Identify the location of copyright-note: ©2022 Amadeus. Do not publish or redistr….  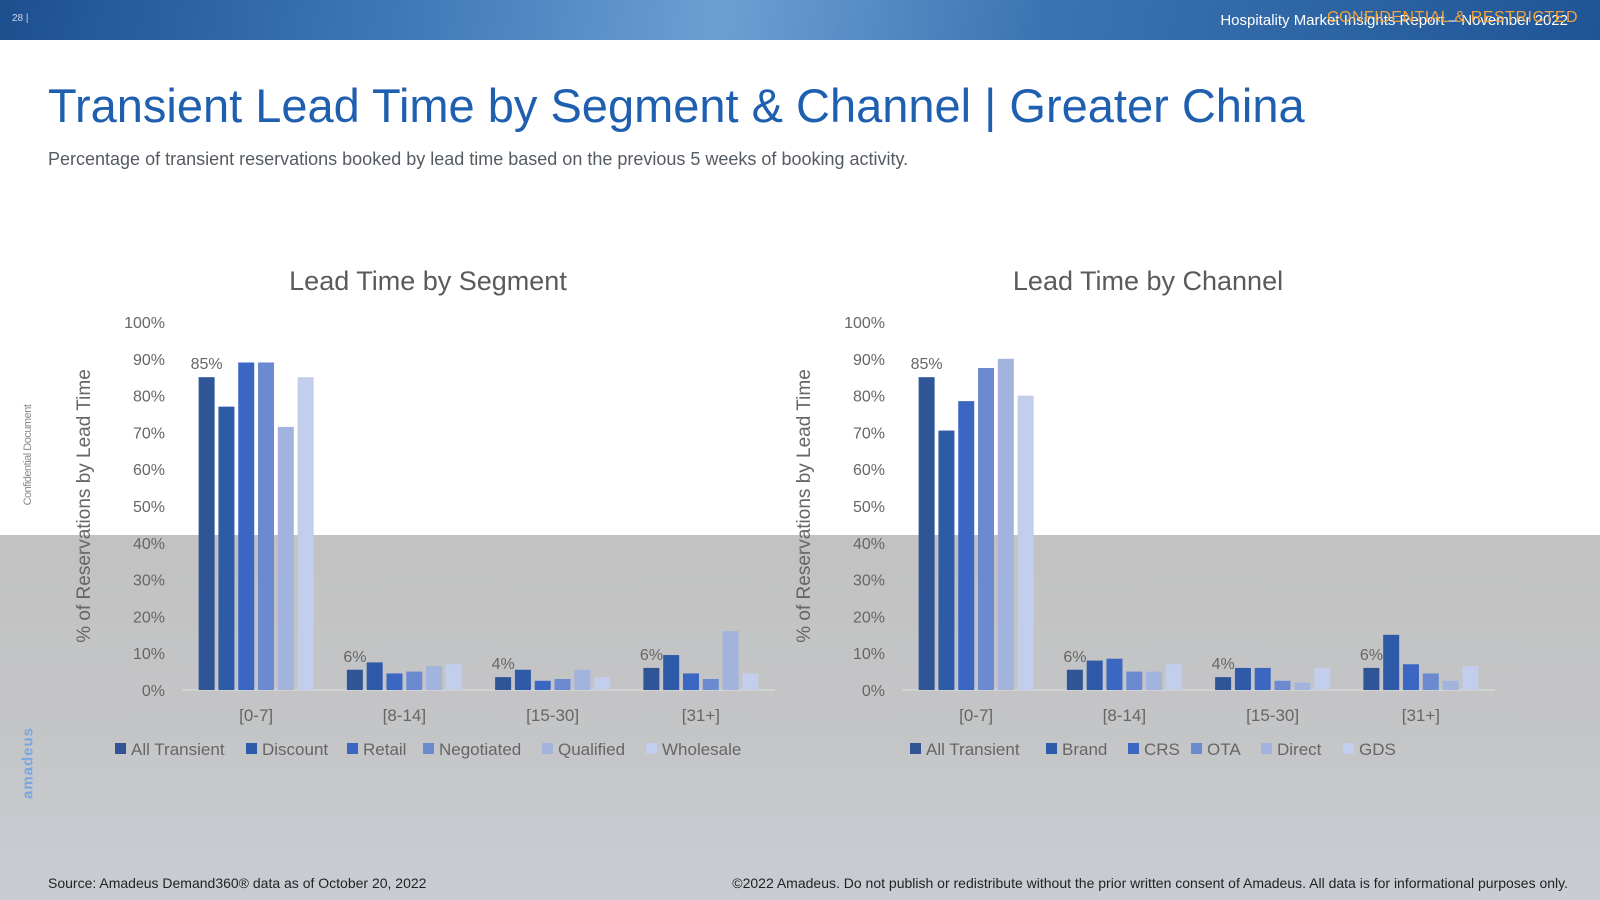
(1150, 883).